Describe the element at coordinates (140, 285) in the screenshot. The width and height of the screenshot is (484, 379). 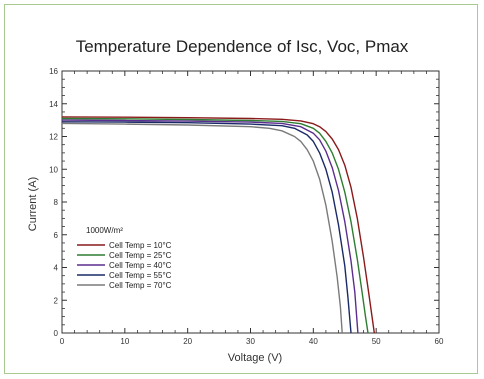
I see `legend-label-5: Cell Temp = 70°C` at that location.